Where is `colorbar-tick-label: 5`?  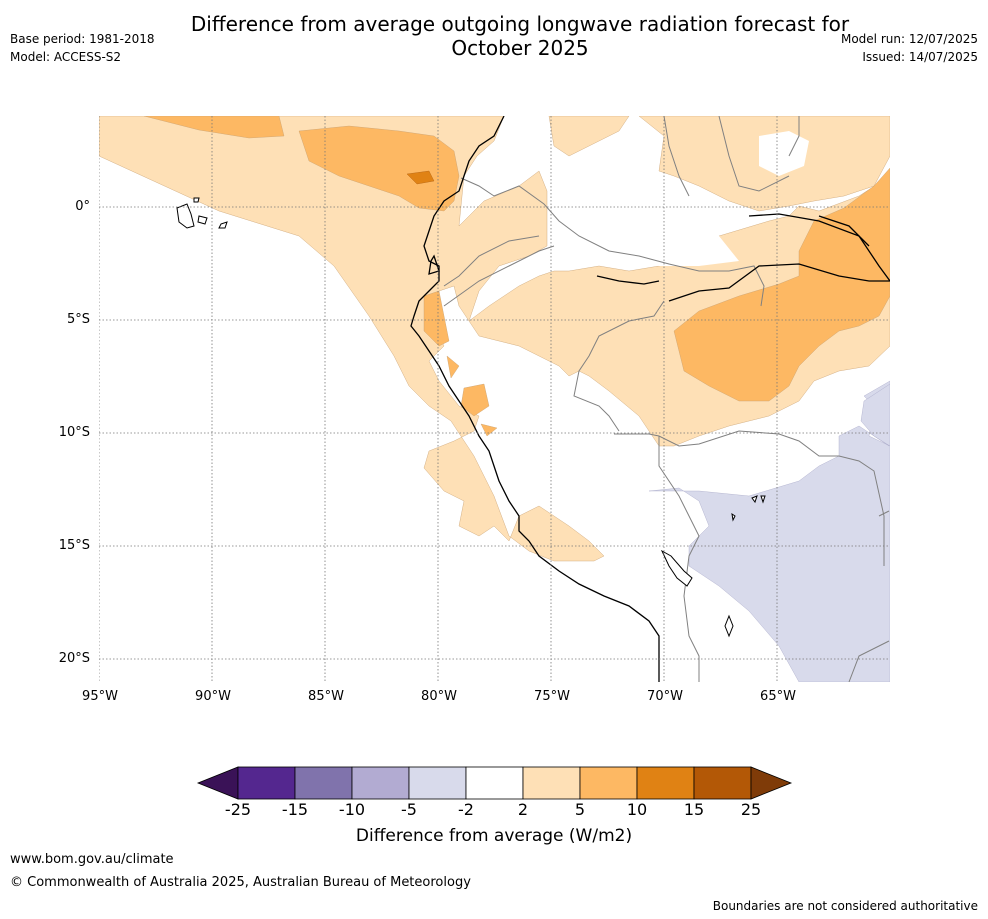 colorbar-tick-label: 5 is located at coordinates (580, 809).